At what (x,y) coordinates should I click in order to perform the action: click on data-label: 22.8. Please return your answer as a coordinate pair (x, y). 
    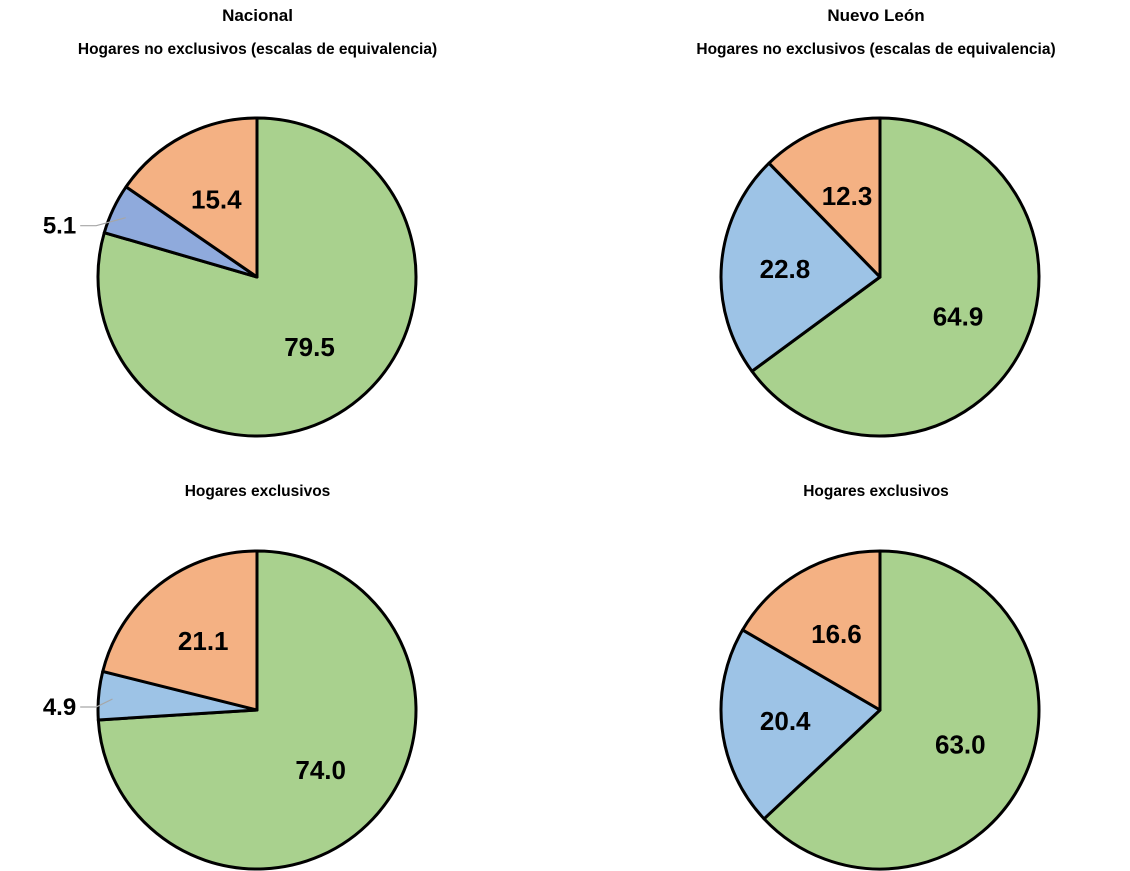
    Looking at the image, I should click on (785, 269).